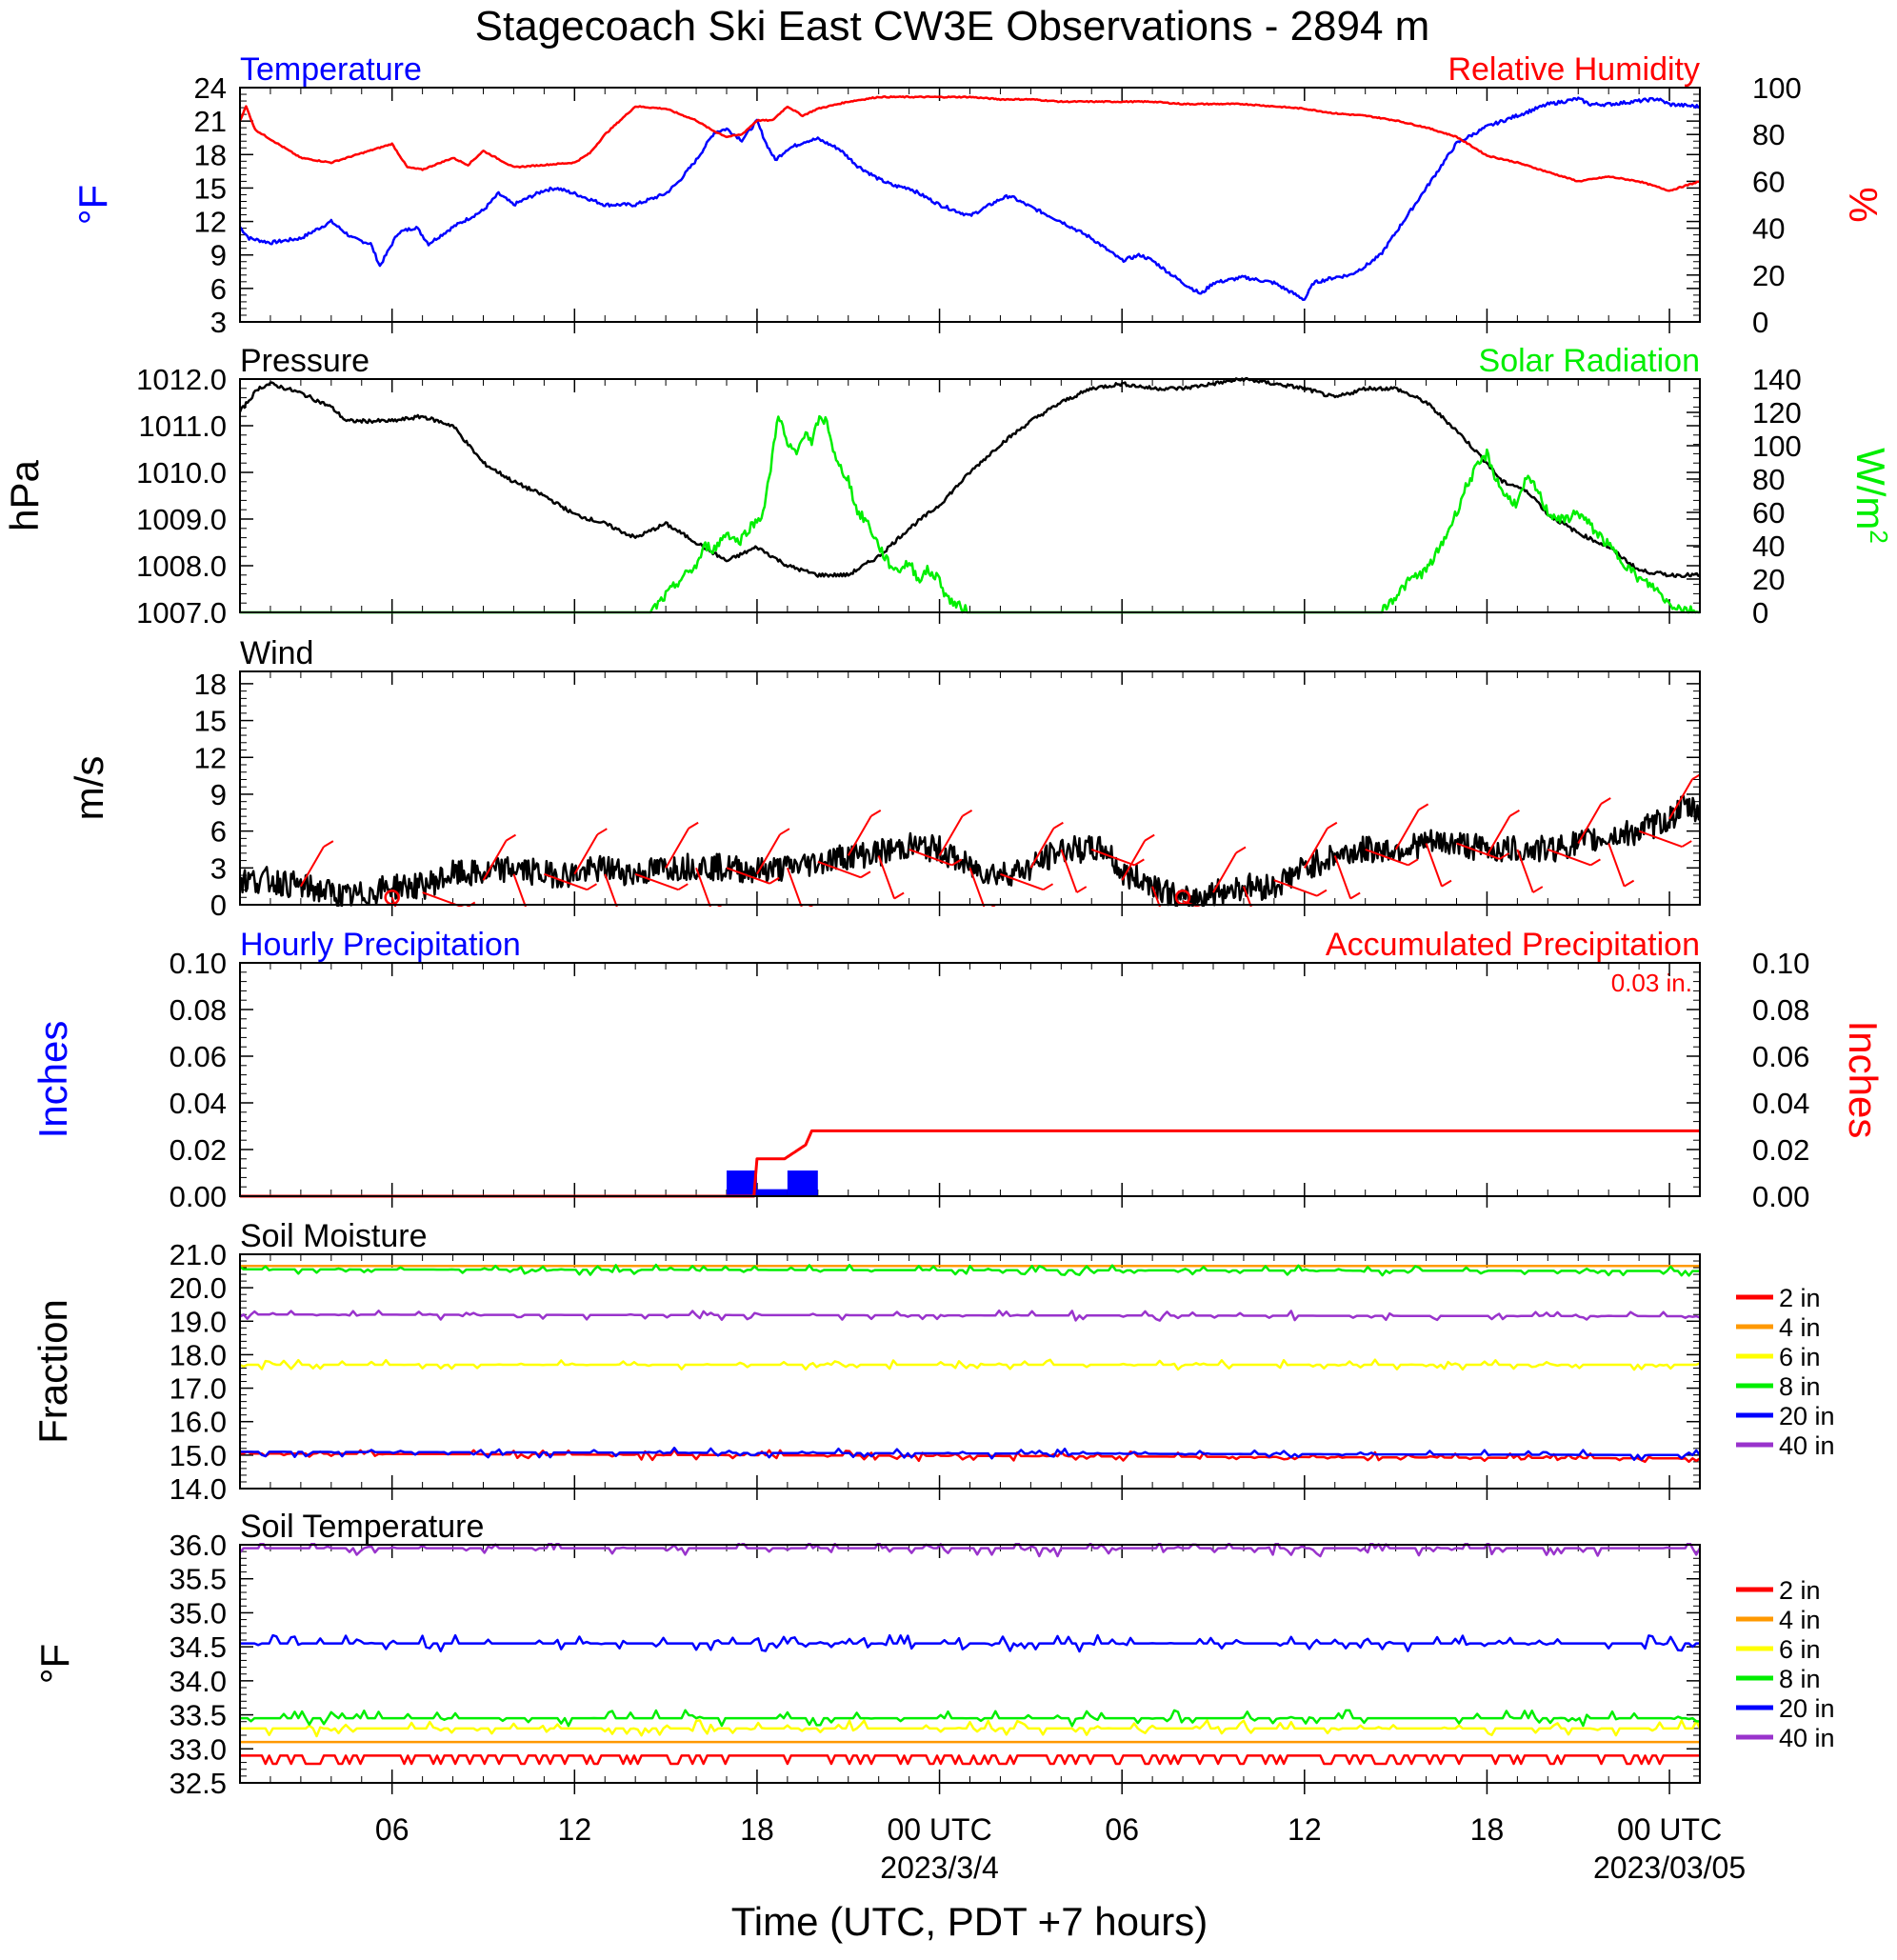  Describe the element at coordinates (218, 256) in the screenshot. I see `y-tick-label: 9` at that location.